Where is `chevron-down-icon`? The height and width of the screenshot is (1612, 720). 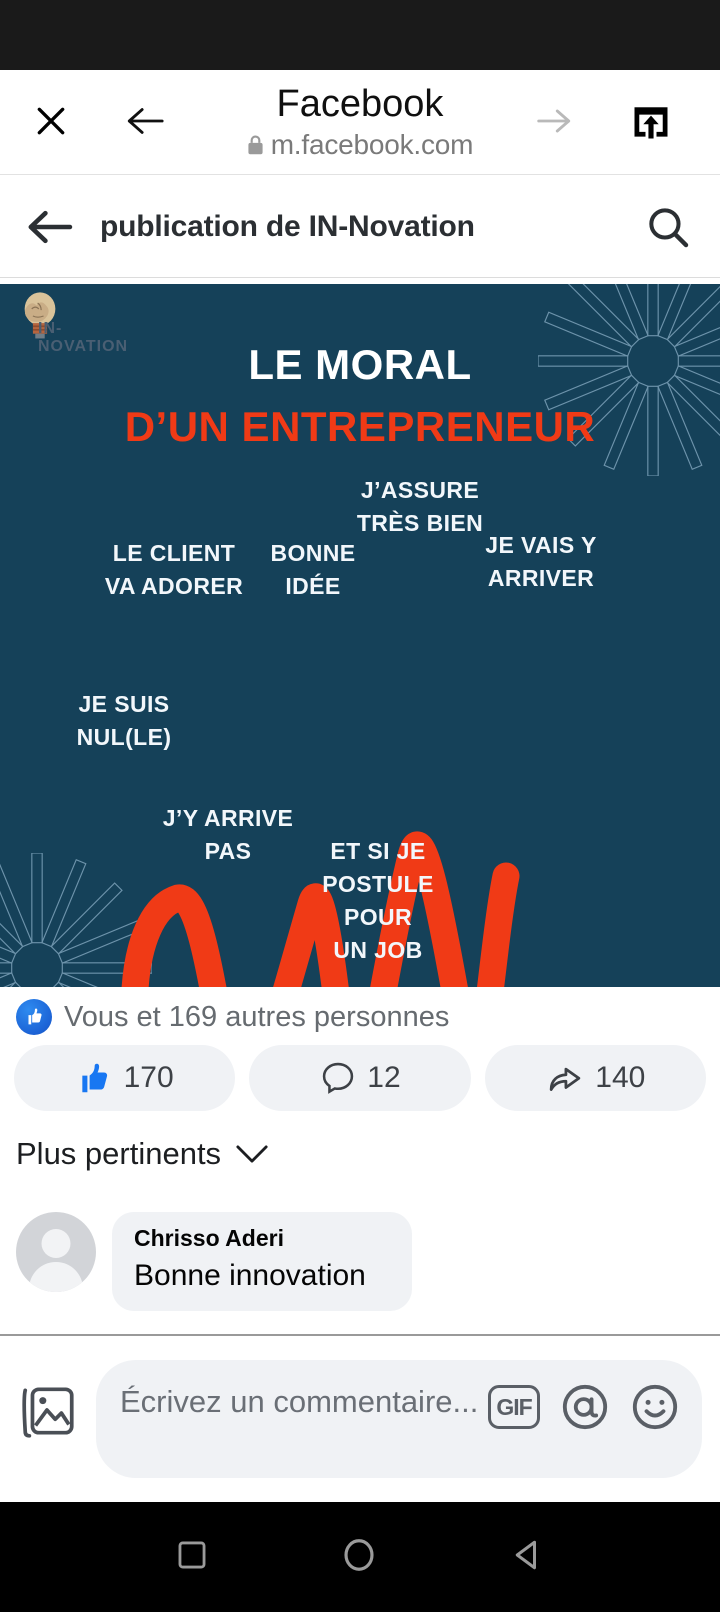 chevron-down-icon is located at coordinates (252, 1154).